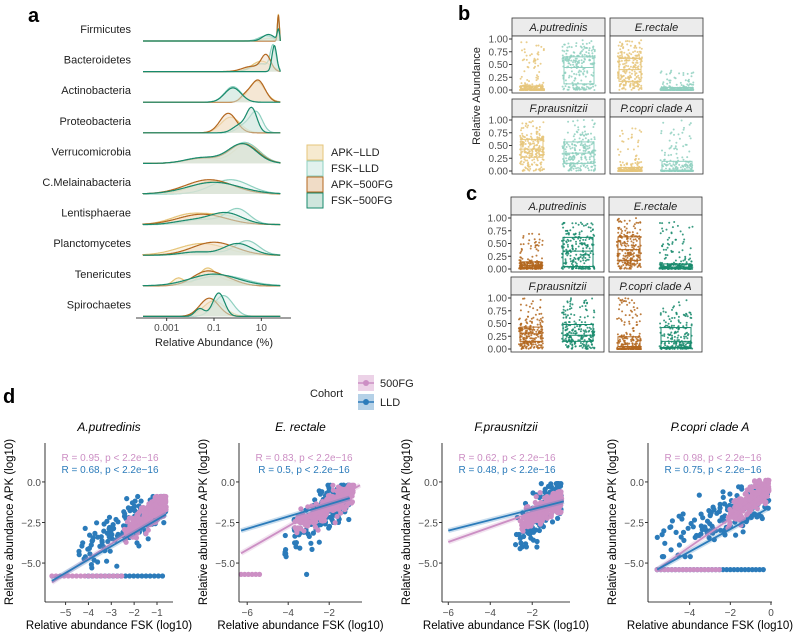 The image size is (798, 636). Describe the element at coordinates (131, 518) in the screenshot. I see `point-500fg` at that location.